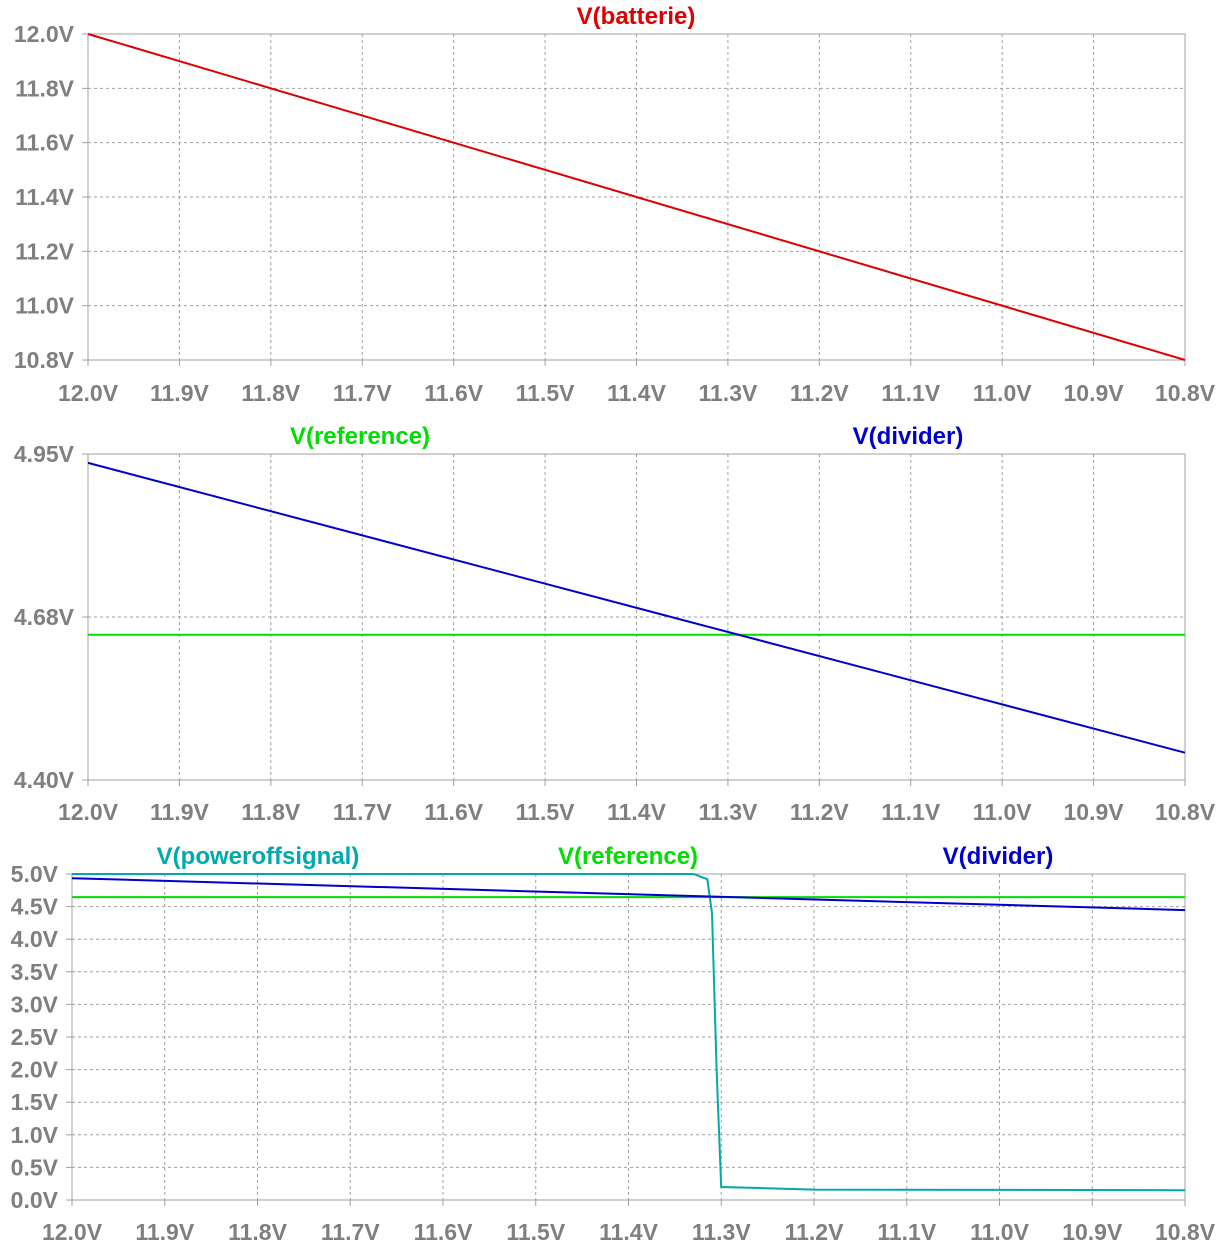 This screenshot has width=1220, height=1260. I want to click on y-tick-label: 1.0V, so click(35, 1135).